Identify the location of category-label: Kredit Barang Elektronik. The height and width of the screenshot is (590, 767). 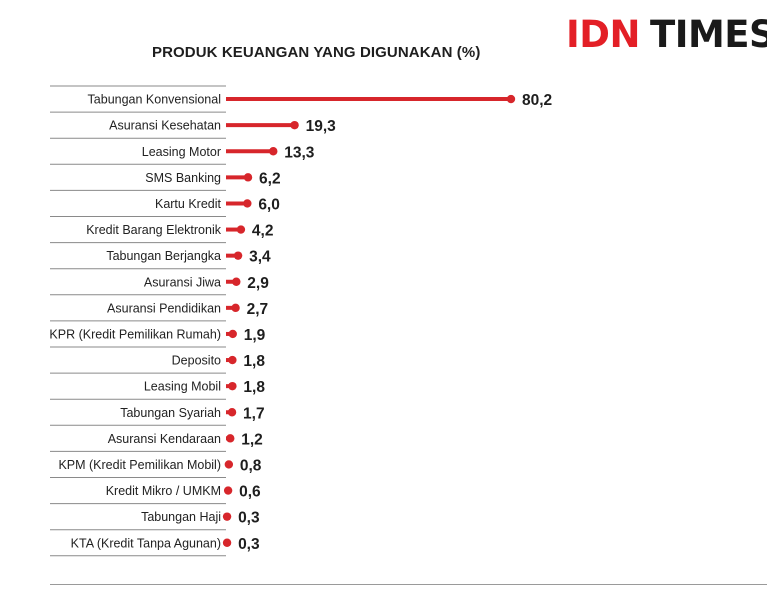
(154, 230).